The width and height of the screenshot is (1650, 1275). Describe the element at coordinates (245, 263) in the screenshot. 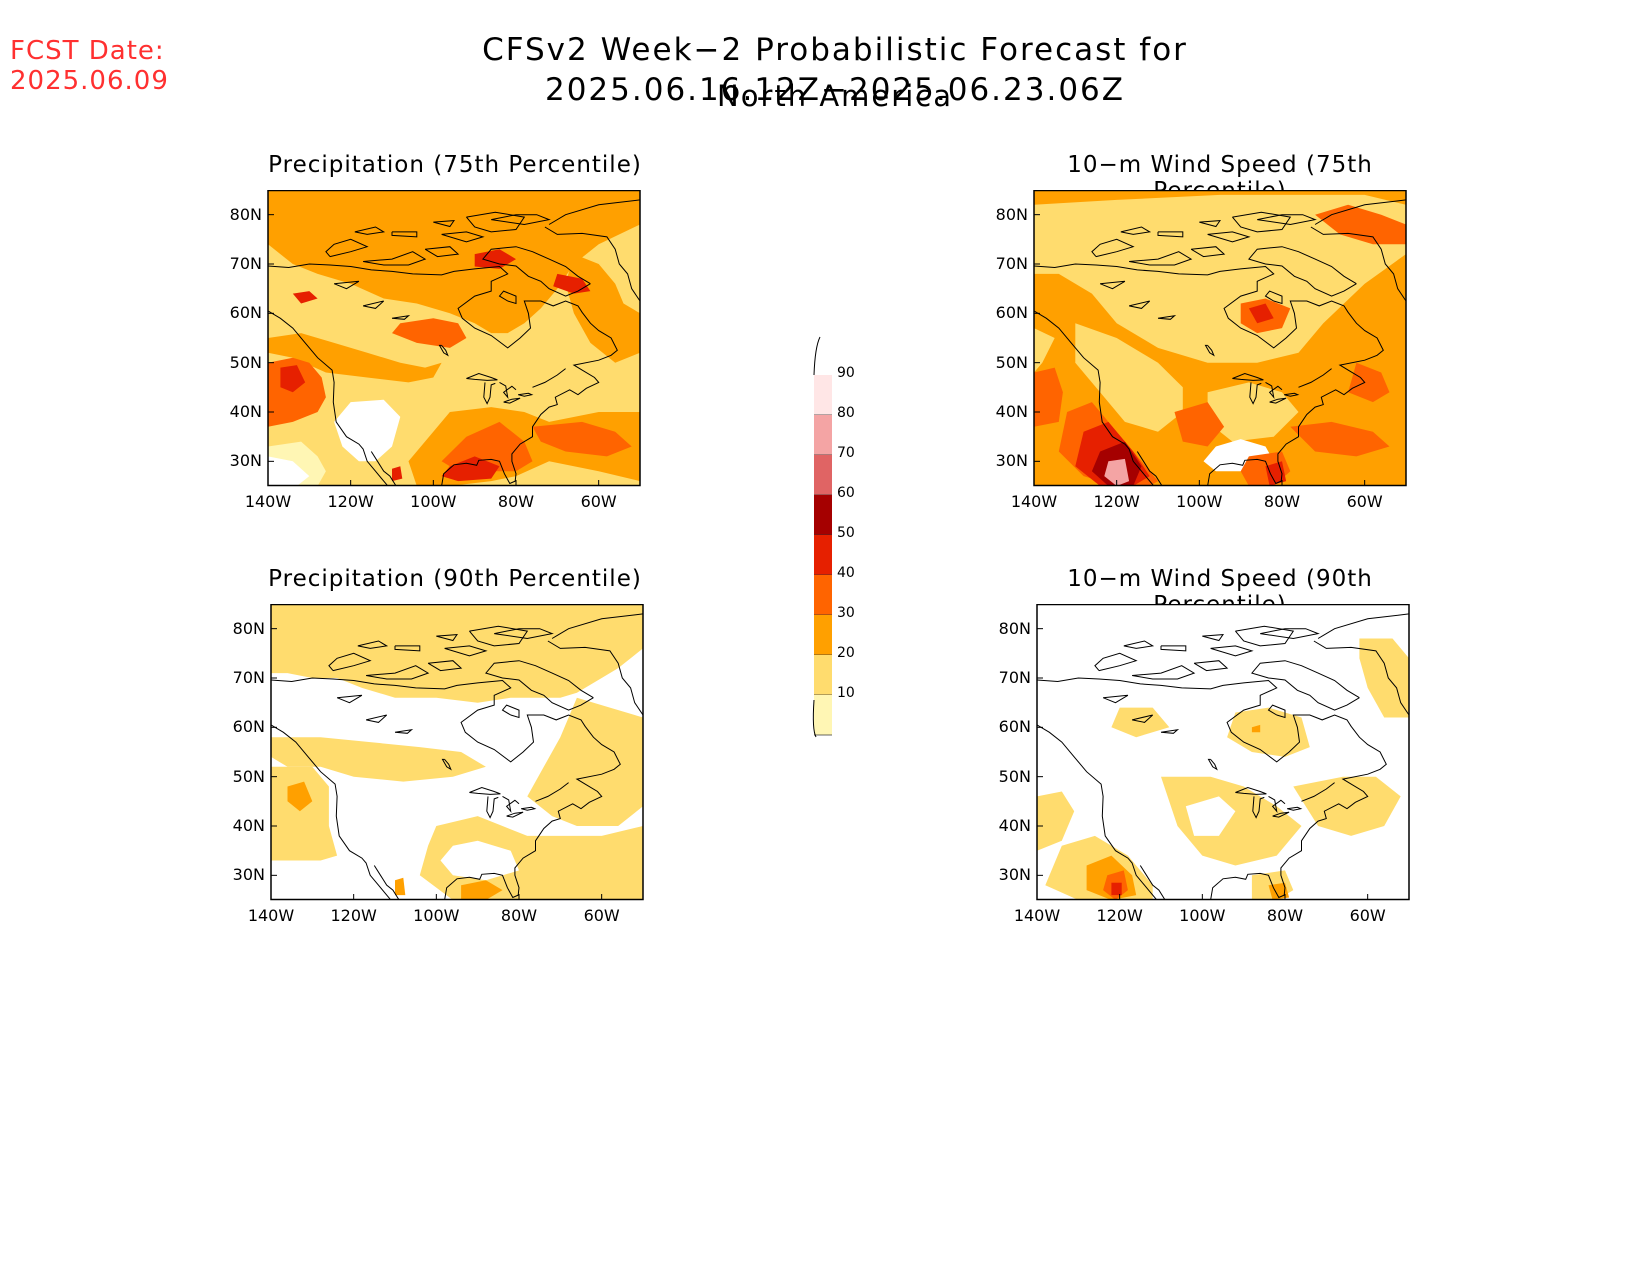

I see `lat-label: 70N` at that location.